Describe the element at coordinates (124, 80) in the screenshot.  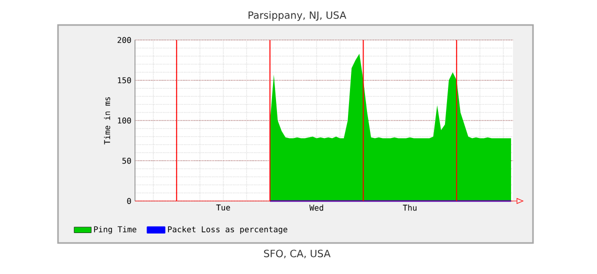
I see `y-tick-label: 150` at that location.